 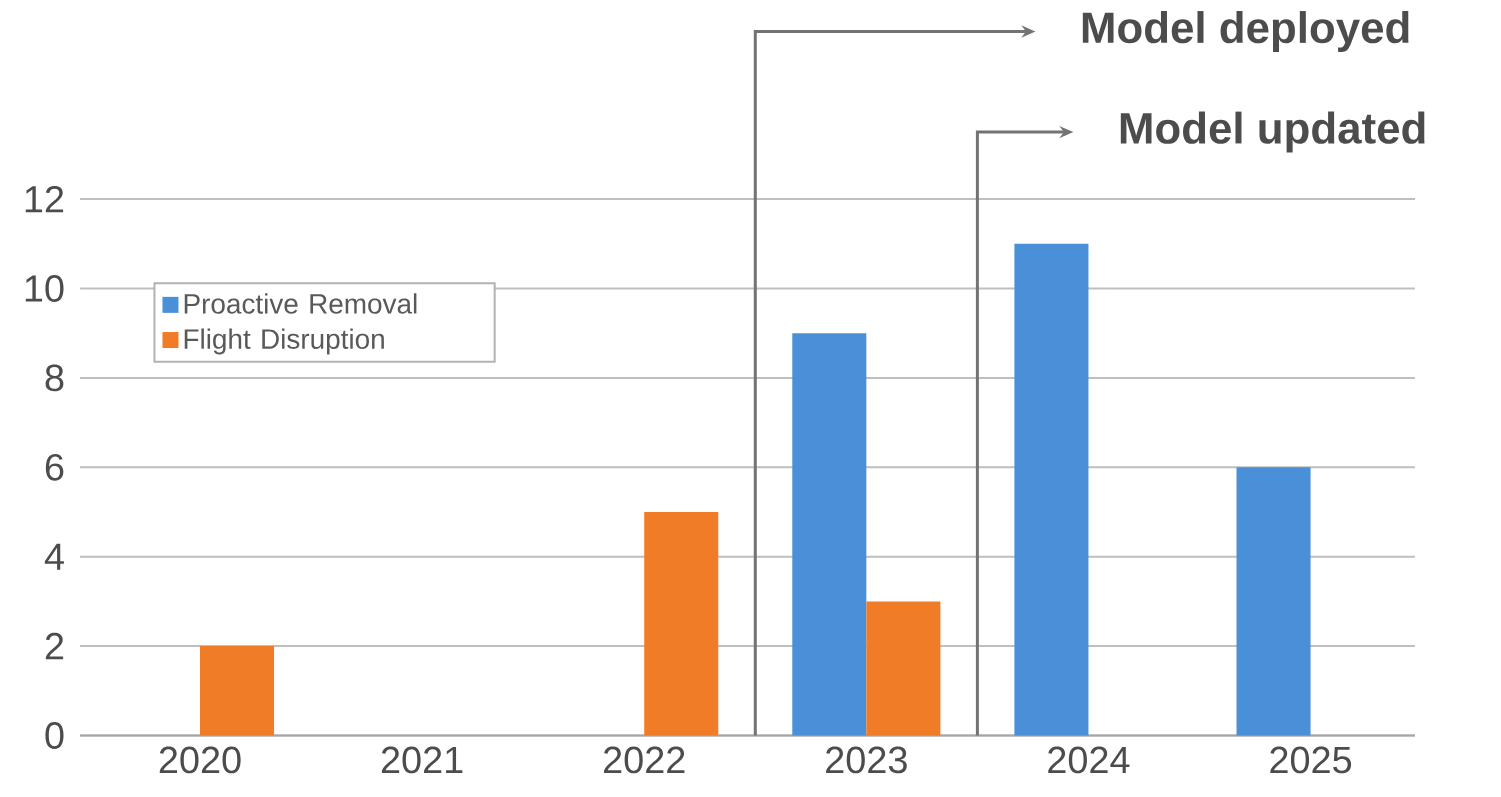 I want to click on x-tick-label: 2025, so click(x=1311, y=760).